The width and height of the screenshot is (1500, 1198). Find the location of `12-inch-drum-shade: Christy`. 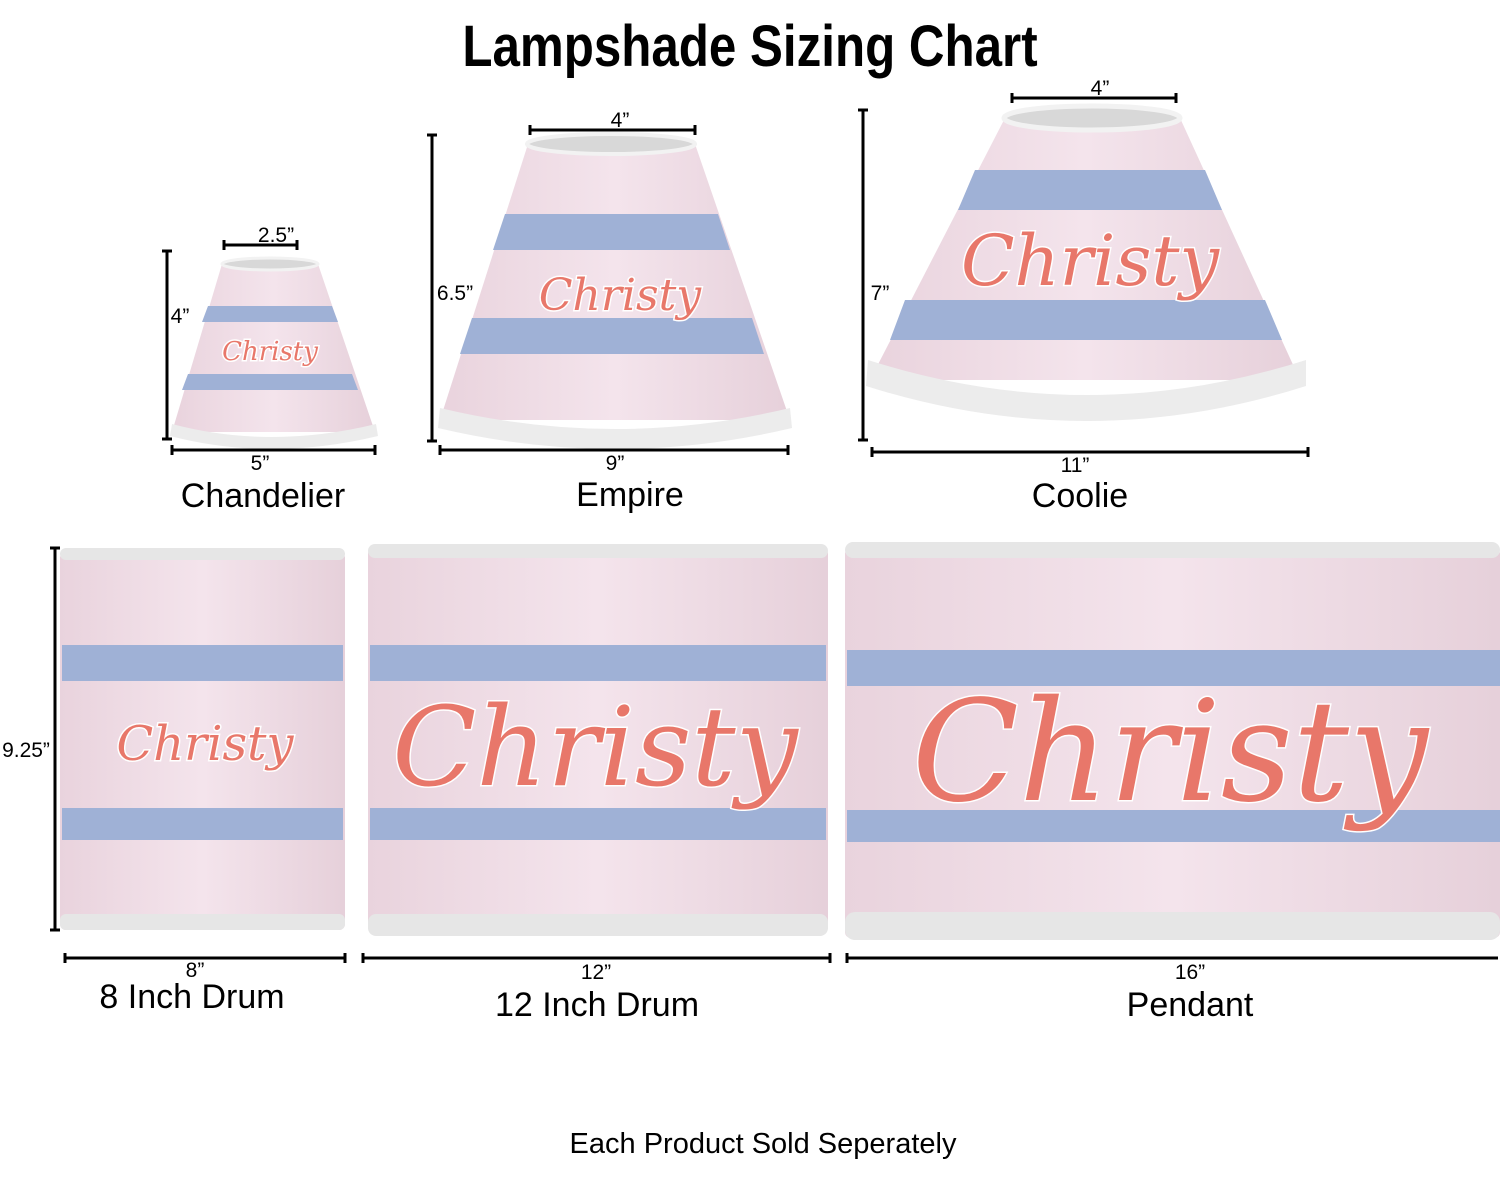

12-inch-drum-shade: Christy is located at coordinates (598, 740).